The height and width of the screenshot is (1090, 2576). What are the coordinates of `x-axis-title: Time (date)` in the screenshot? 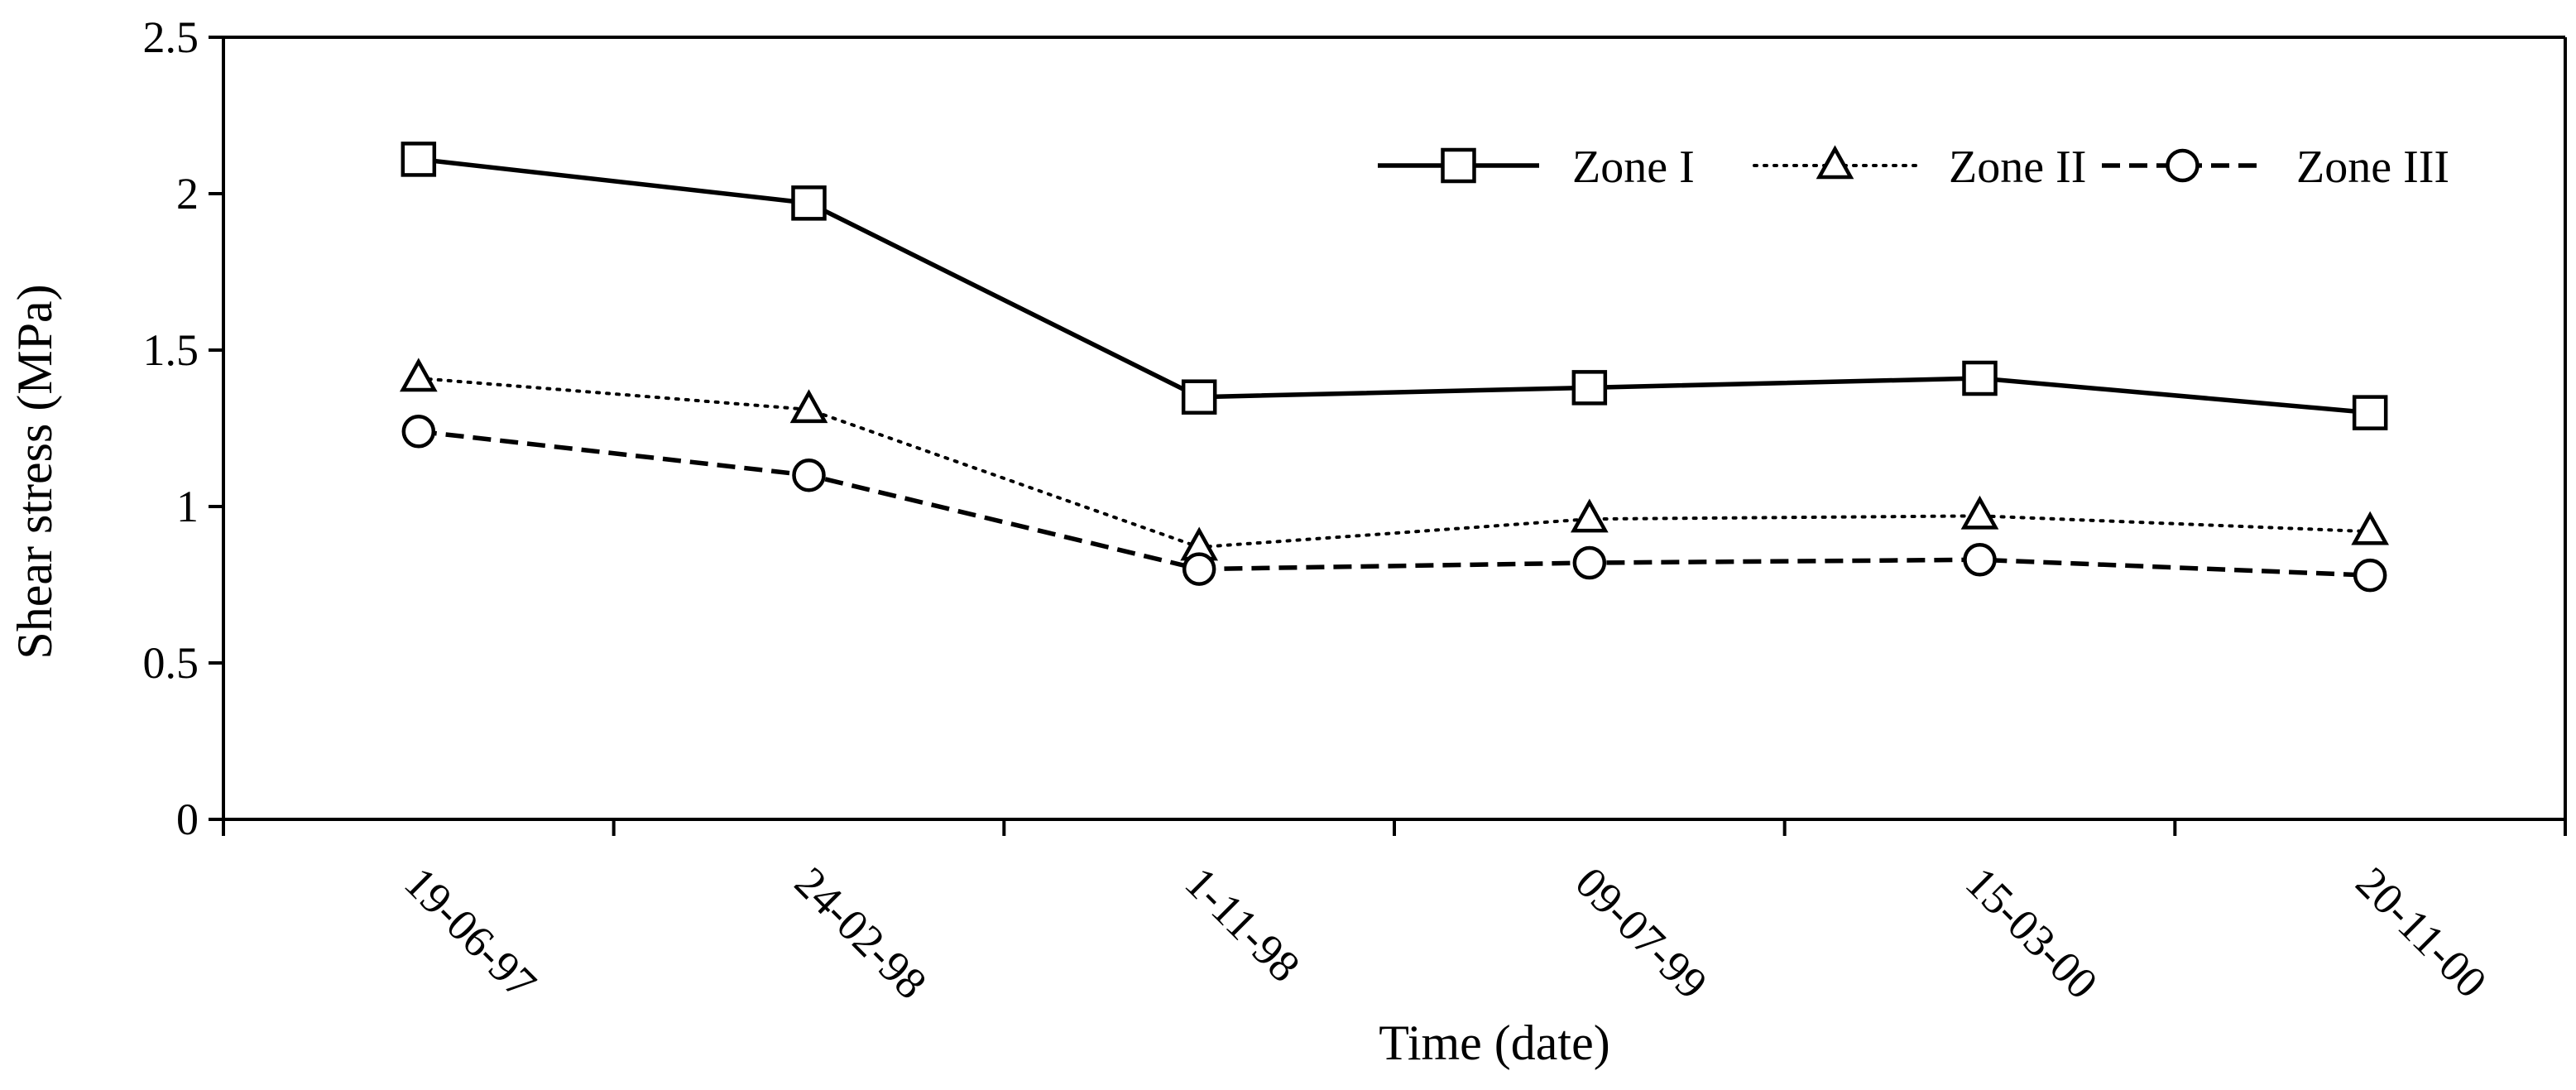 It's located at (1494, 1043).